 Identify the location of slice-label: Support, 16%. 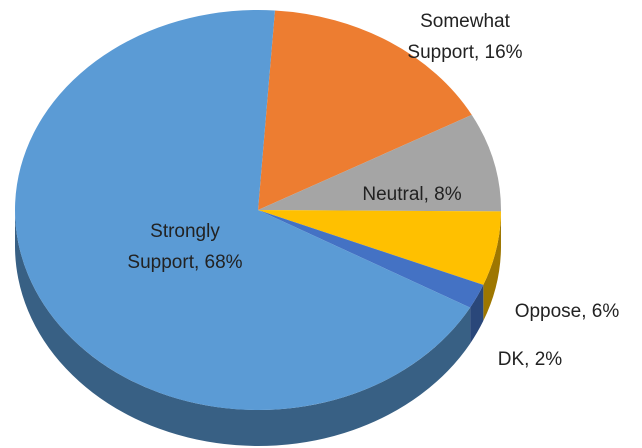
(464, 52).